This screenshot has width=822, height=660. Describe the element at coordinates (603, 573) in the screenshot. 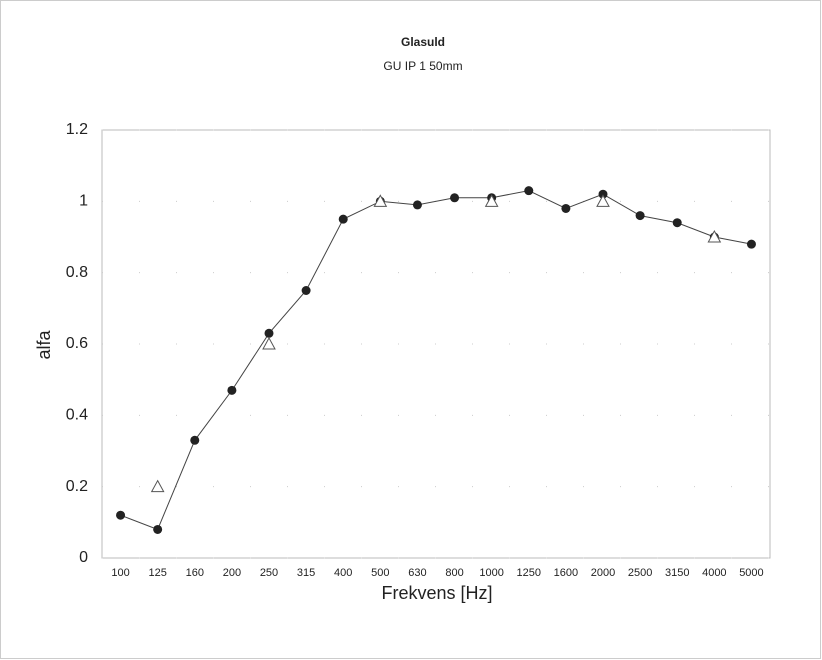

I see `x-tick-label: 2000` at that location.